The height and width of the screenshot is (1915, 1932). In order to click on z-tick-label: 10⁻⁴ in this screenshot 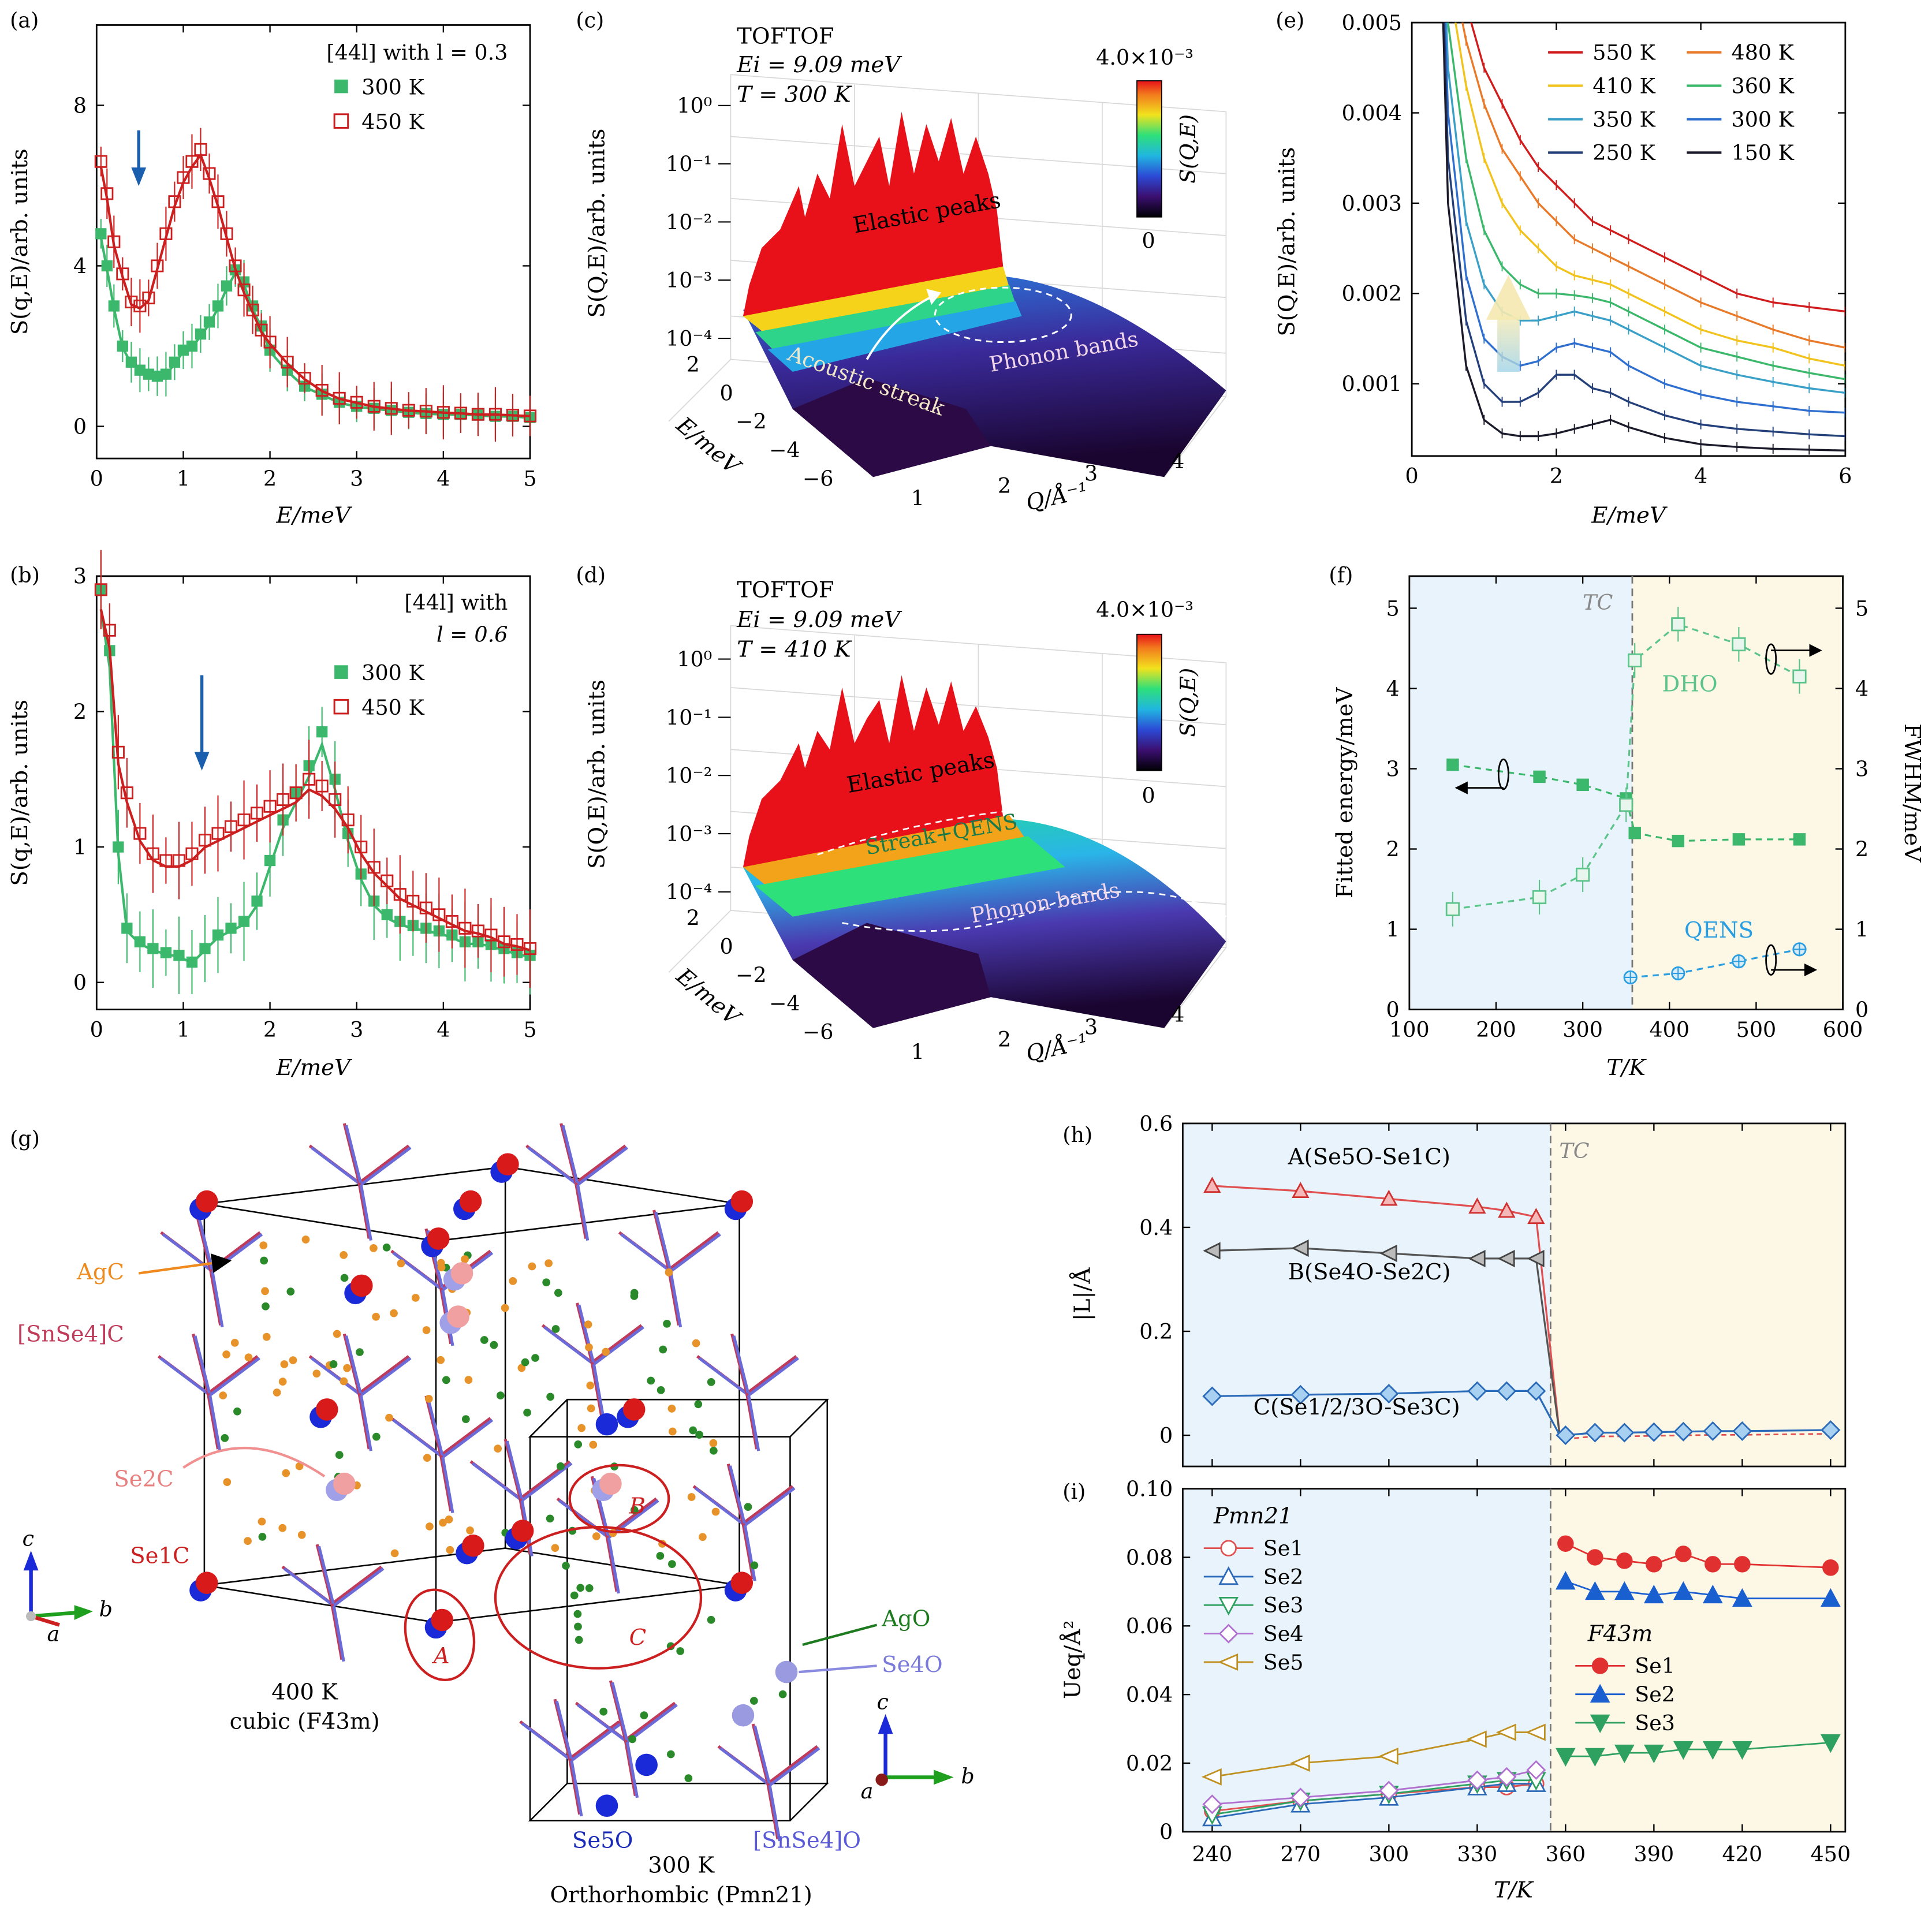, I will do `click(689, 892)`.